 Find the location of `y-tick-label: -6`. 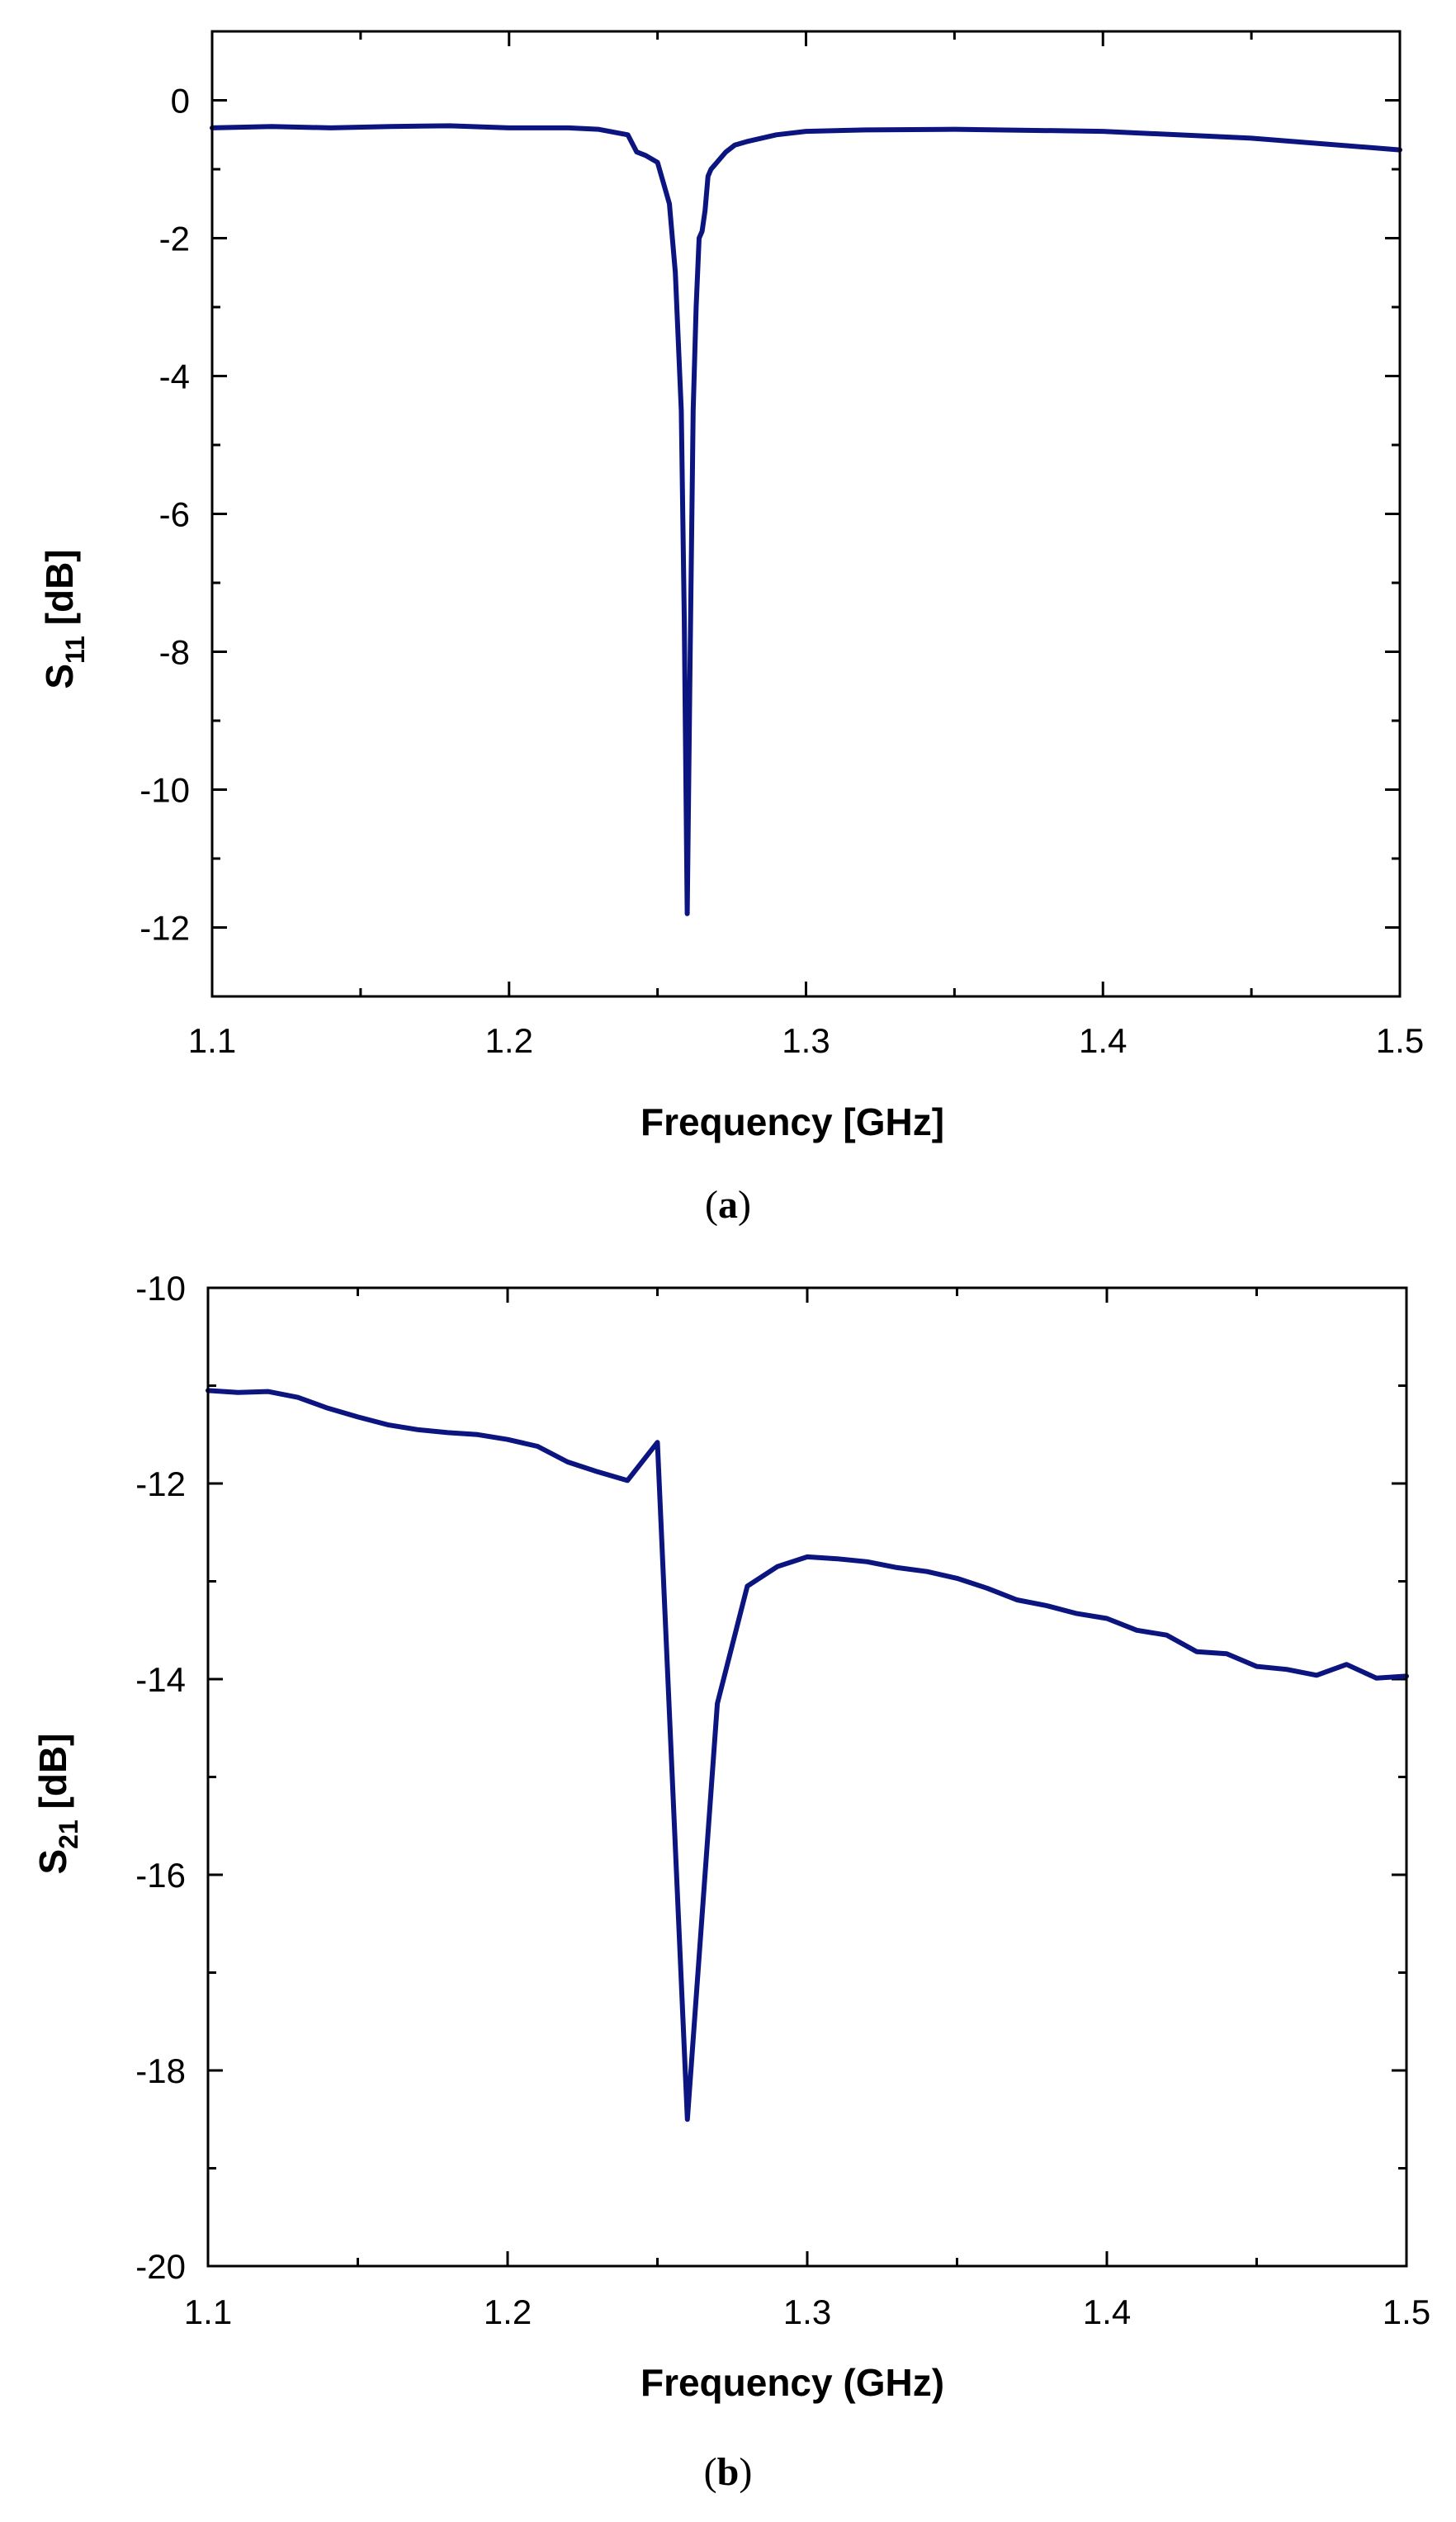

y-tick-label: -6 is located at coordinates (174, 514).